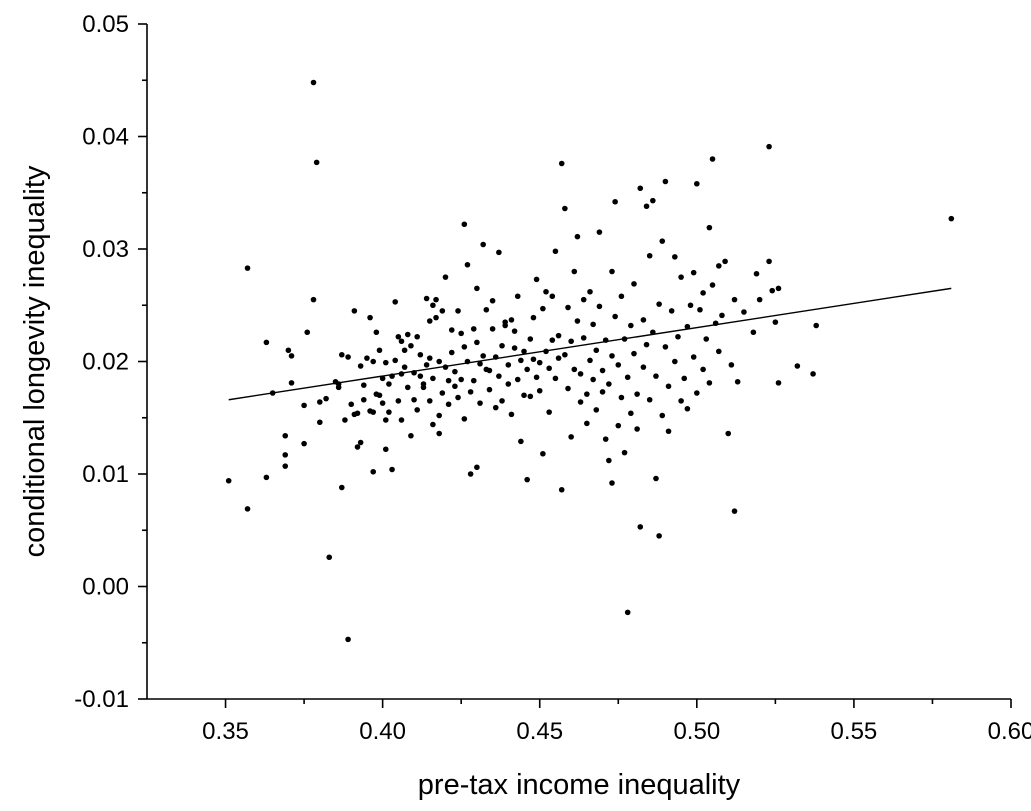  I want to click on x-tick-label: 0.50, so click(696, 731).